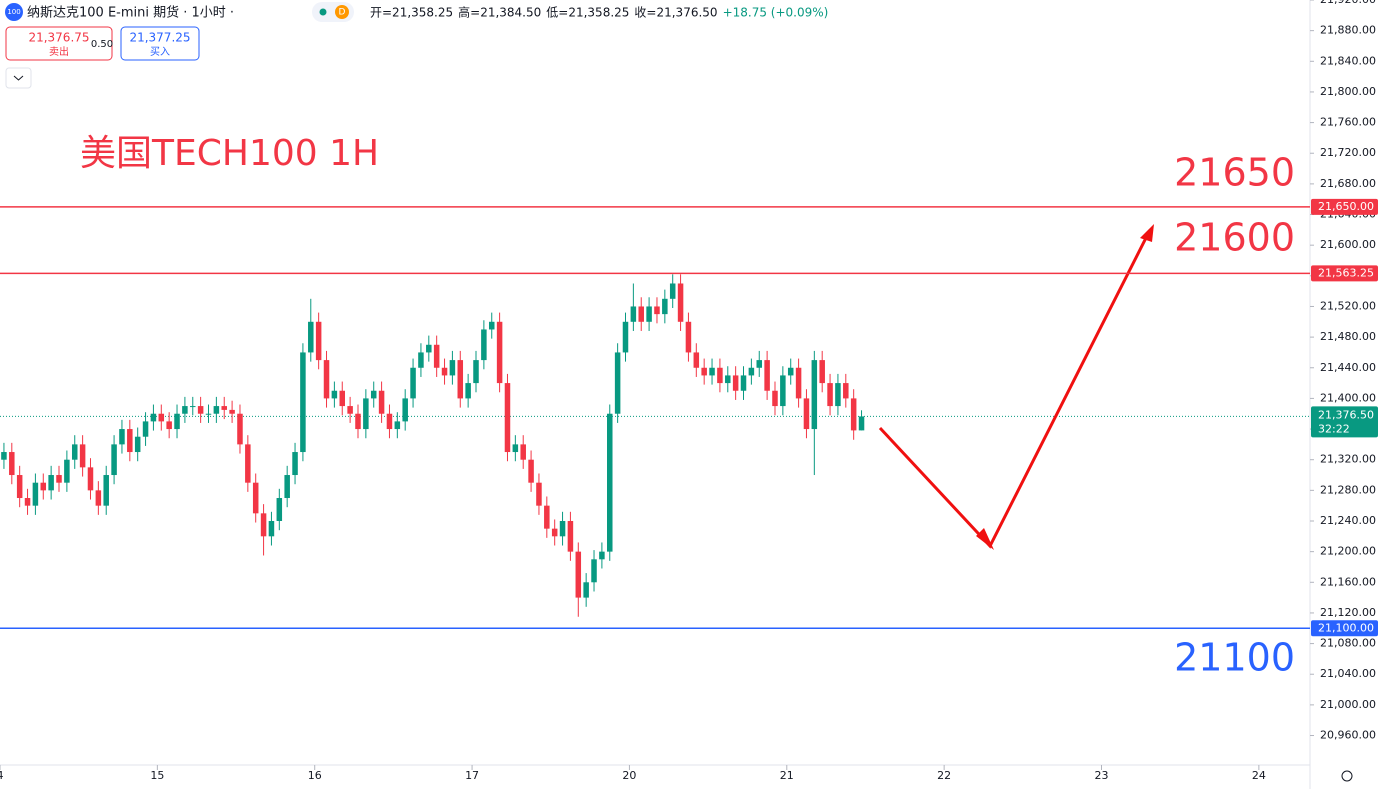  What do you see at coordinates (1348, 91) in the screenshot?
I see `y-tick-label: 21,800.00` at bounding box center [1348, 91].